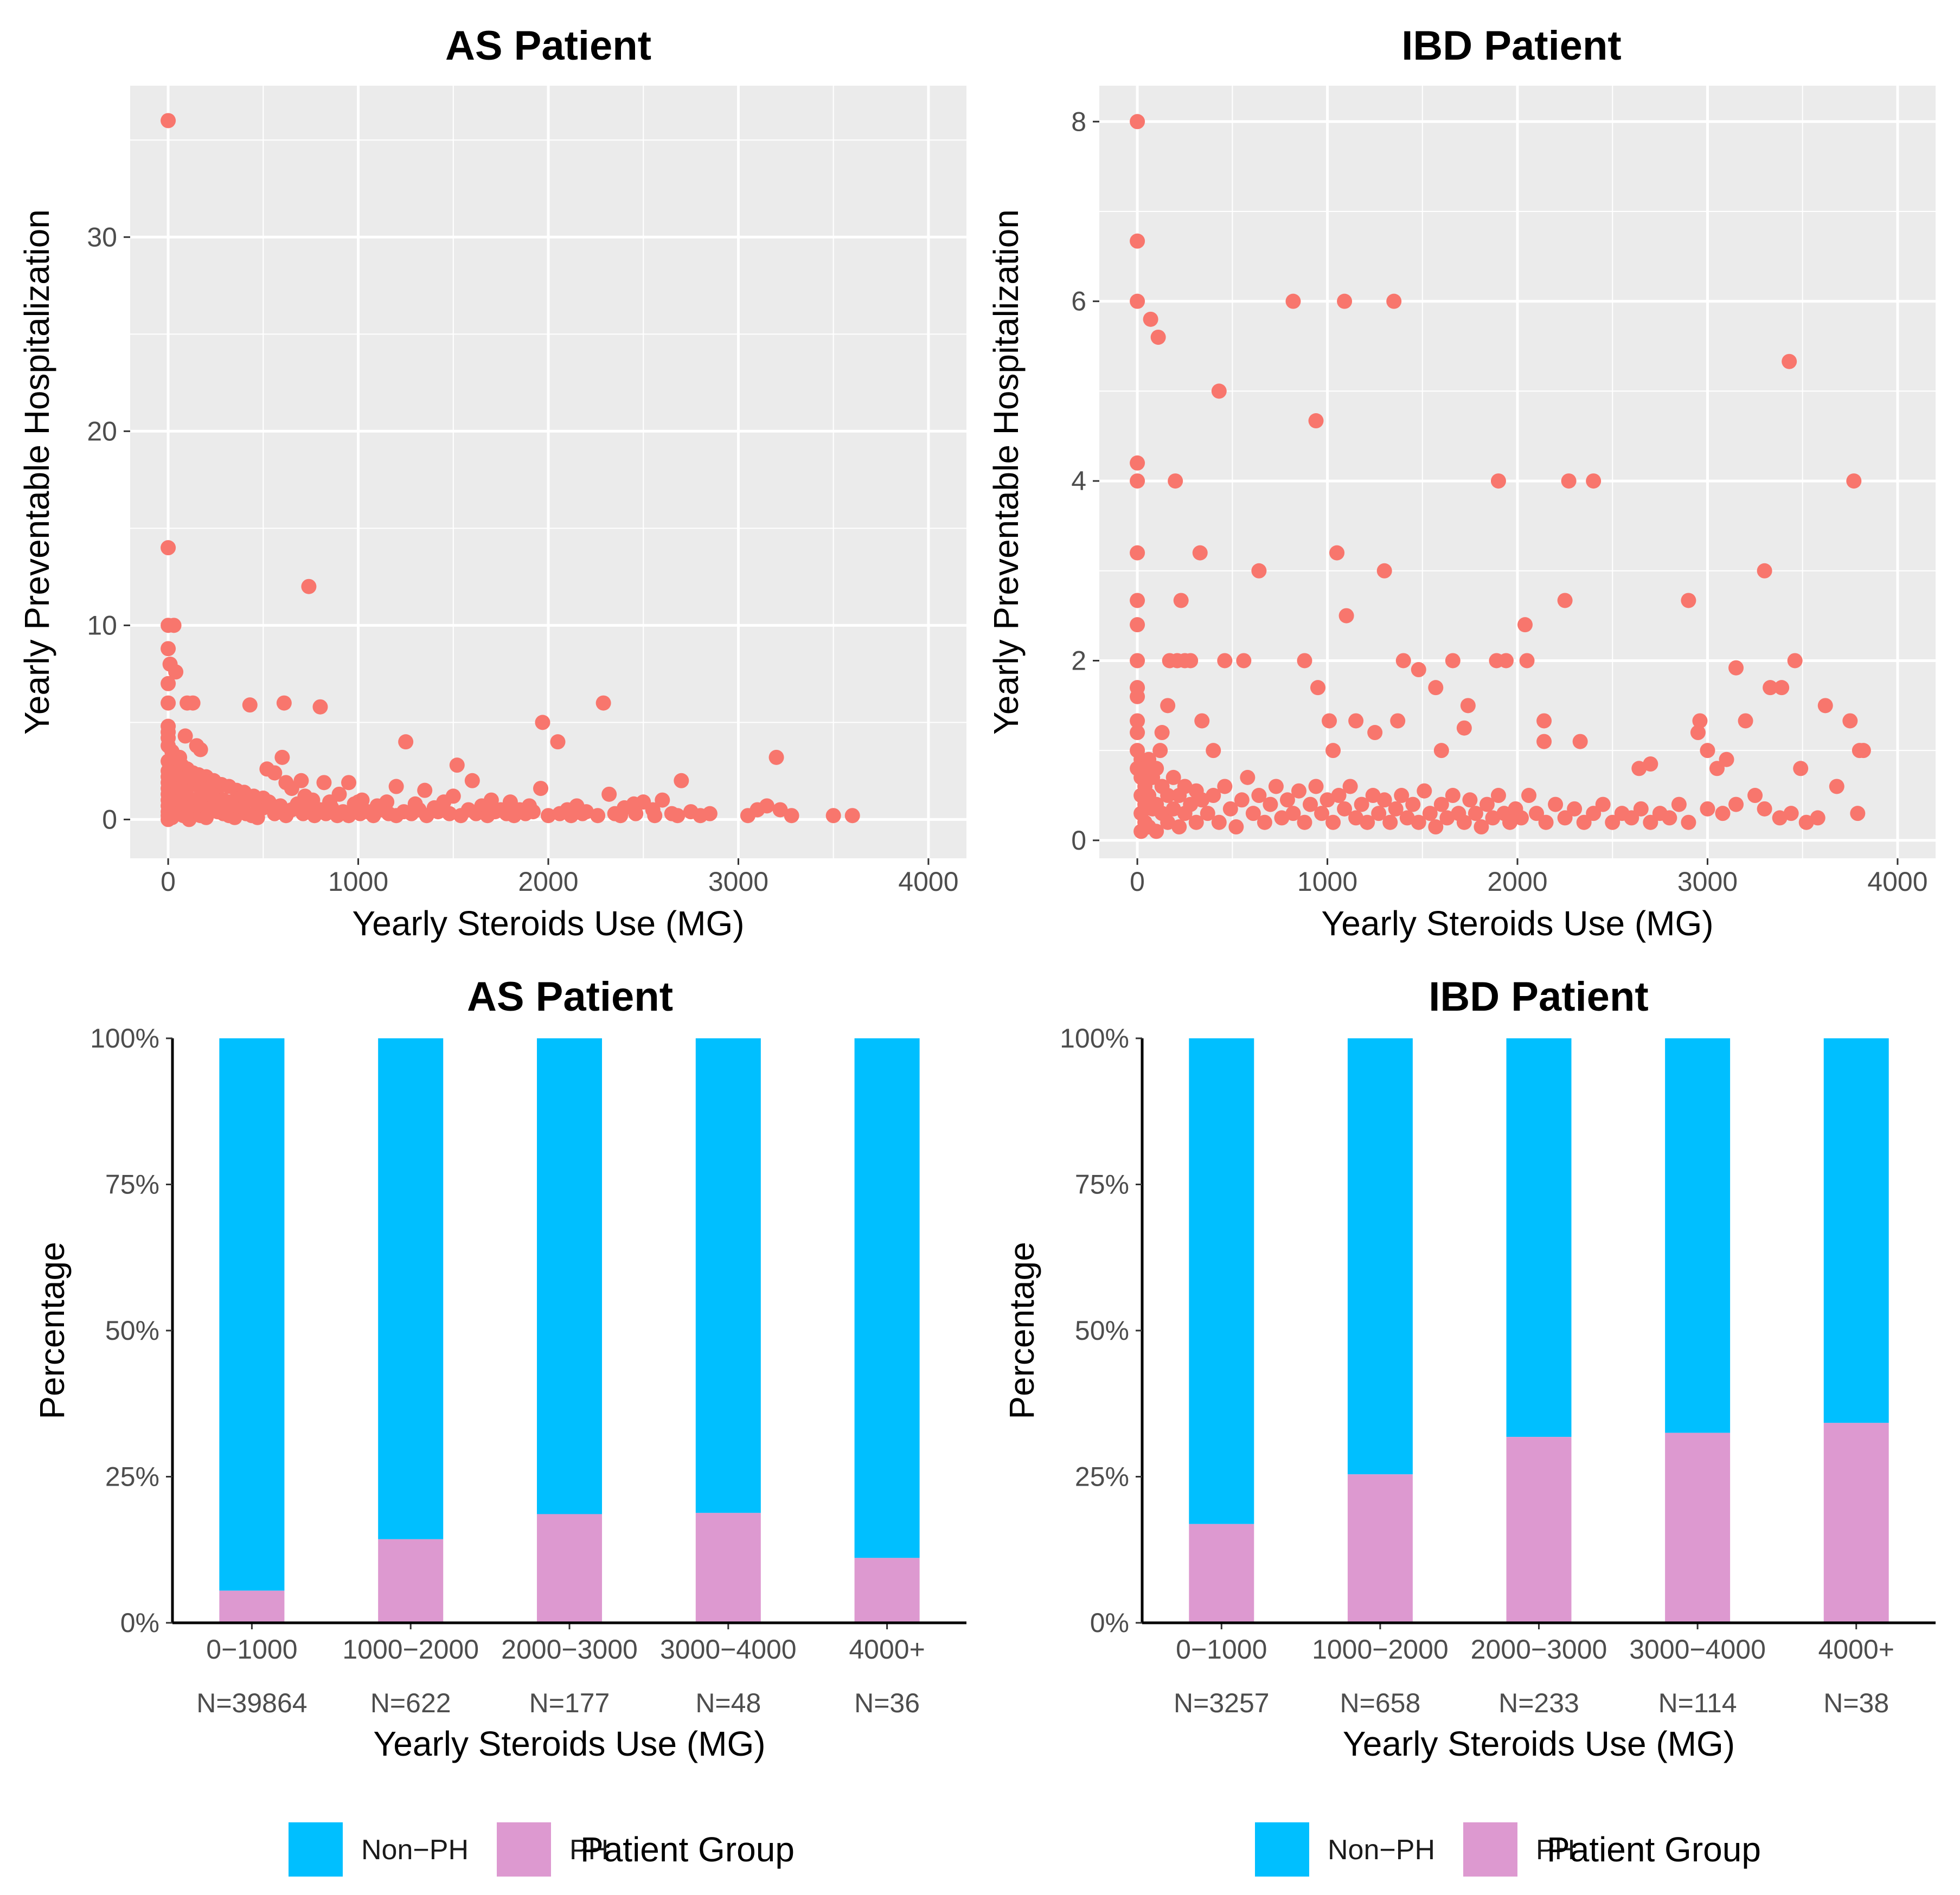 Image resolution: width=1960 pixels, height=1895 pixels. Describe the element at coordinates (728, 1649) in the screenshot. I see `category-label: 3000−4000` at that location.